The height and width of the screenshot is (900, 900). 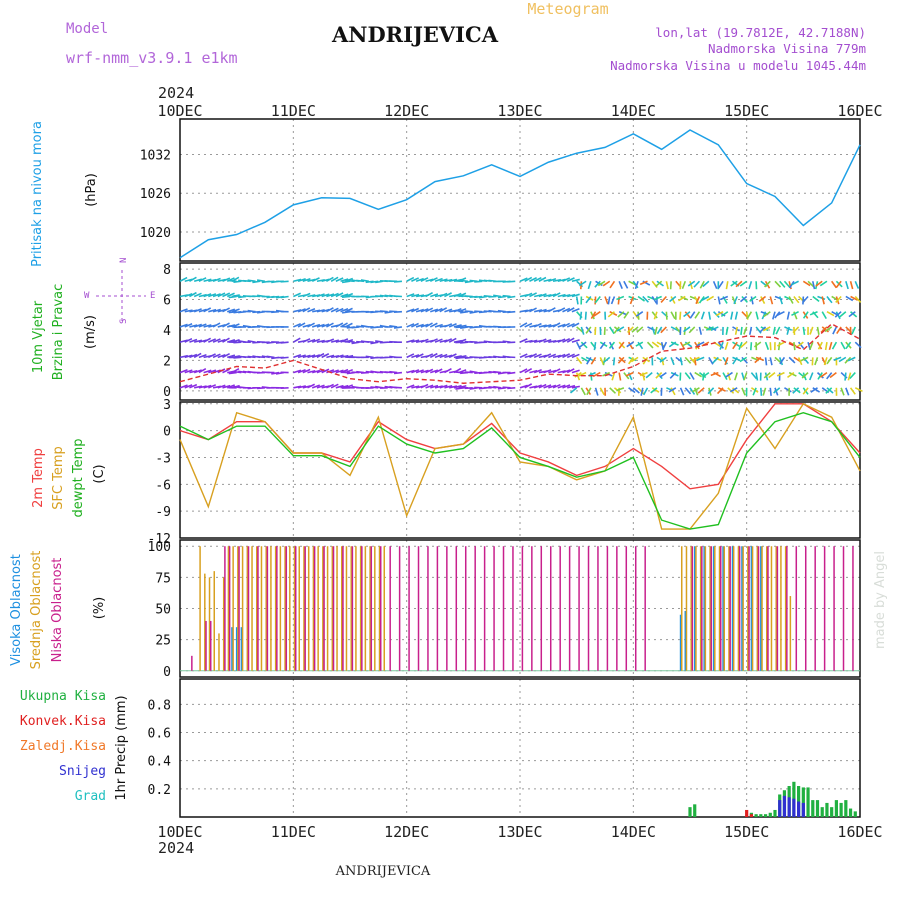 I want to click on wind-ytick: 2, so click(x=167, y=361).